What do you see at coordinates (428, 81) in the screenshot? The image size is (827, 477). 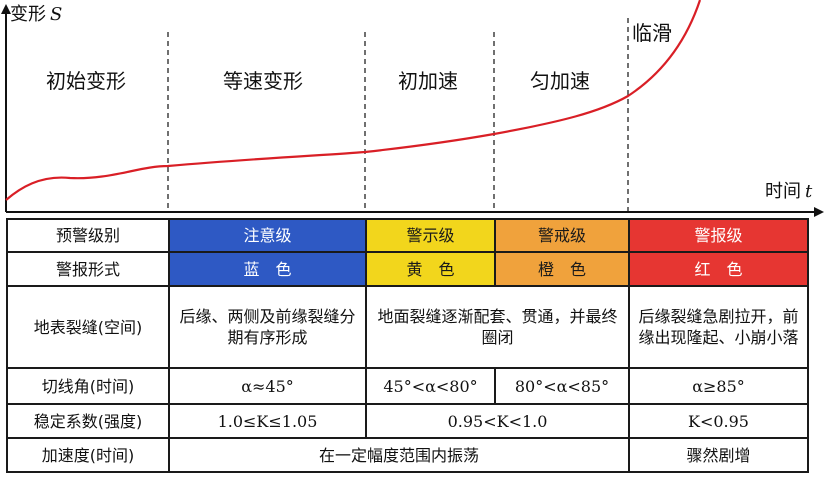 I see `stage-label-3: 初加速` at bounding box center [428, 81].